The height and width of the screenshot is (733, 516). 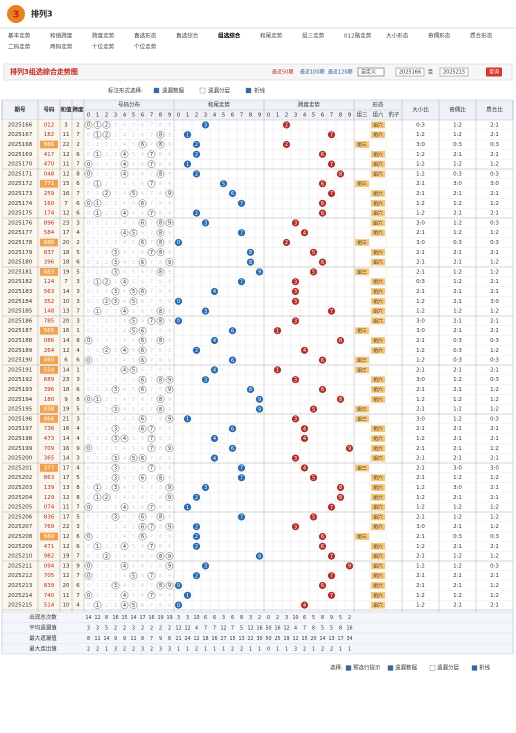 What do you see at coordinates (78, 184) in the screenshot?
I see `span: 6` at bounding box center [78, 184].